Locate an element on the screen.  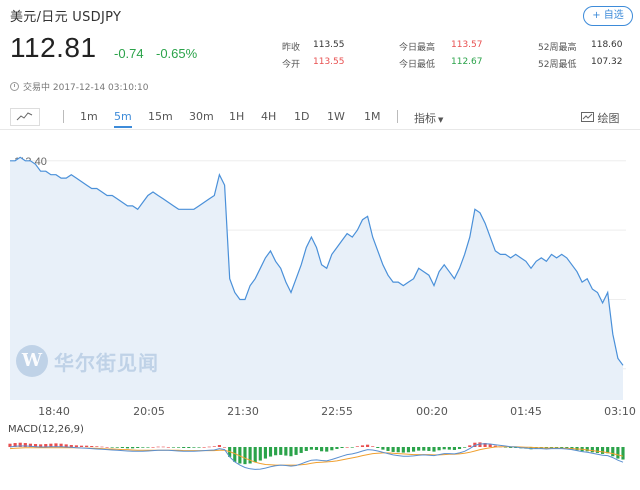
toolbar-divider is located at coordinates (397, 116).